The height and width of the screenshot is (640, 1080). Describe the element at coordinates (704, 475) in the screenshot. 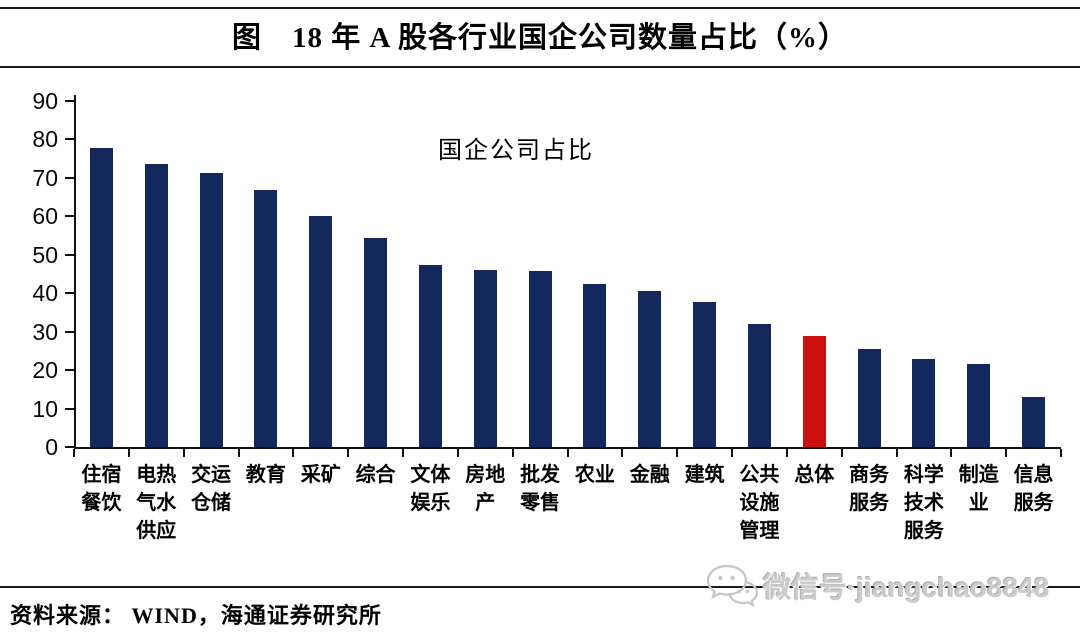

I see `category-label: 建筑` at that location.